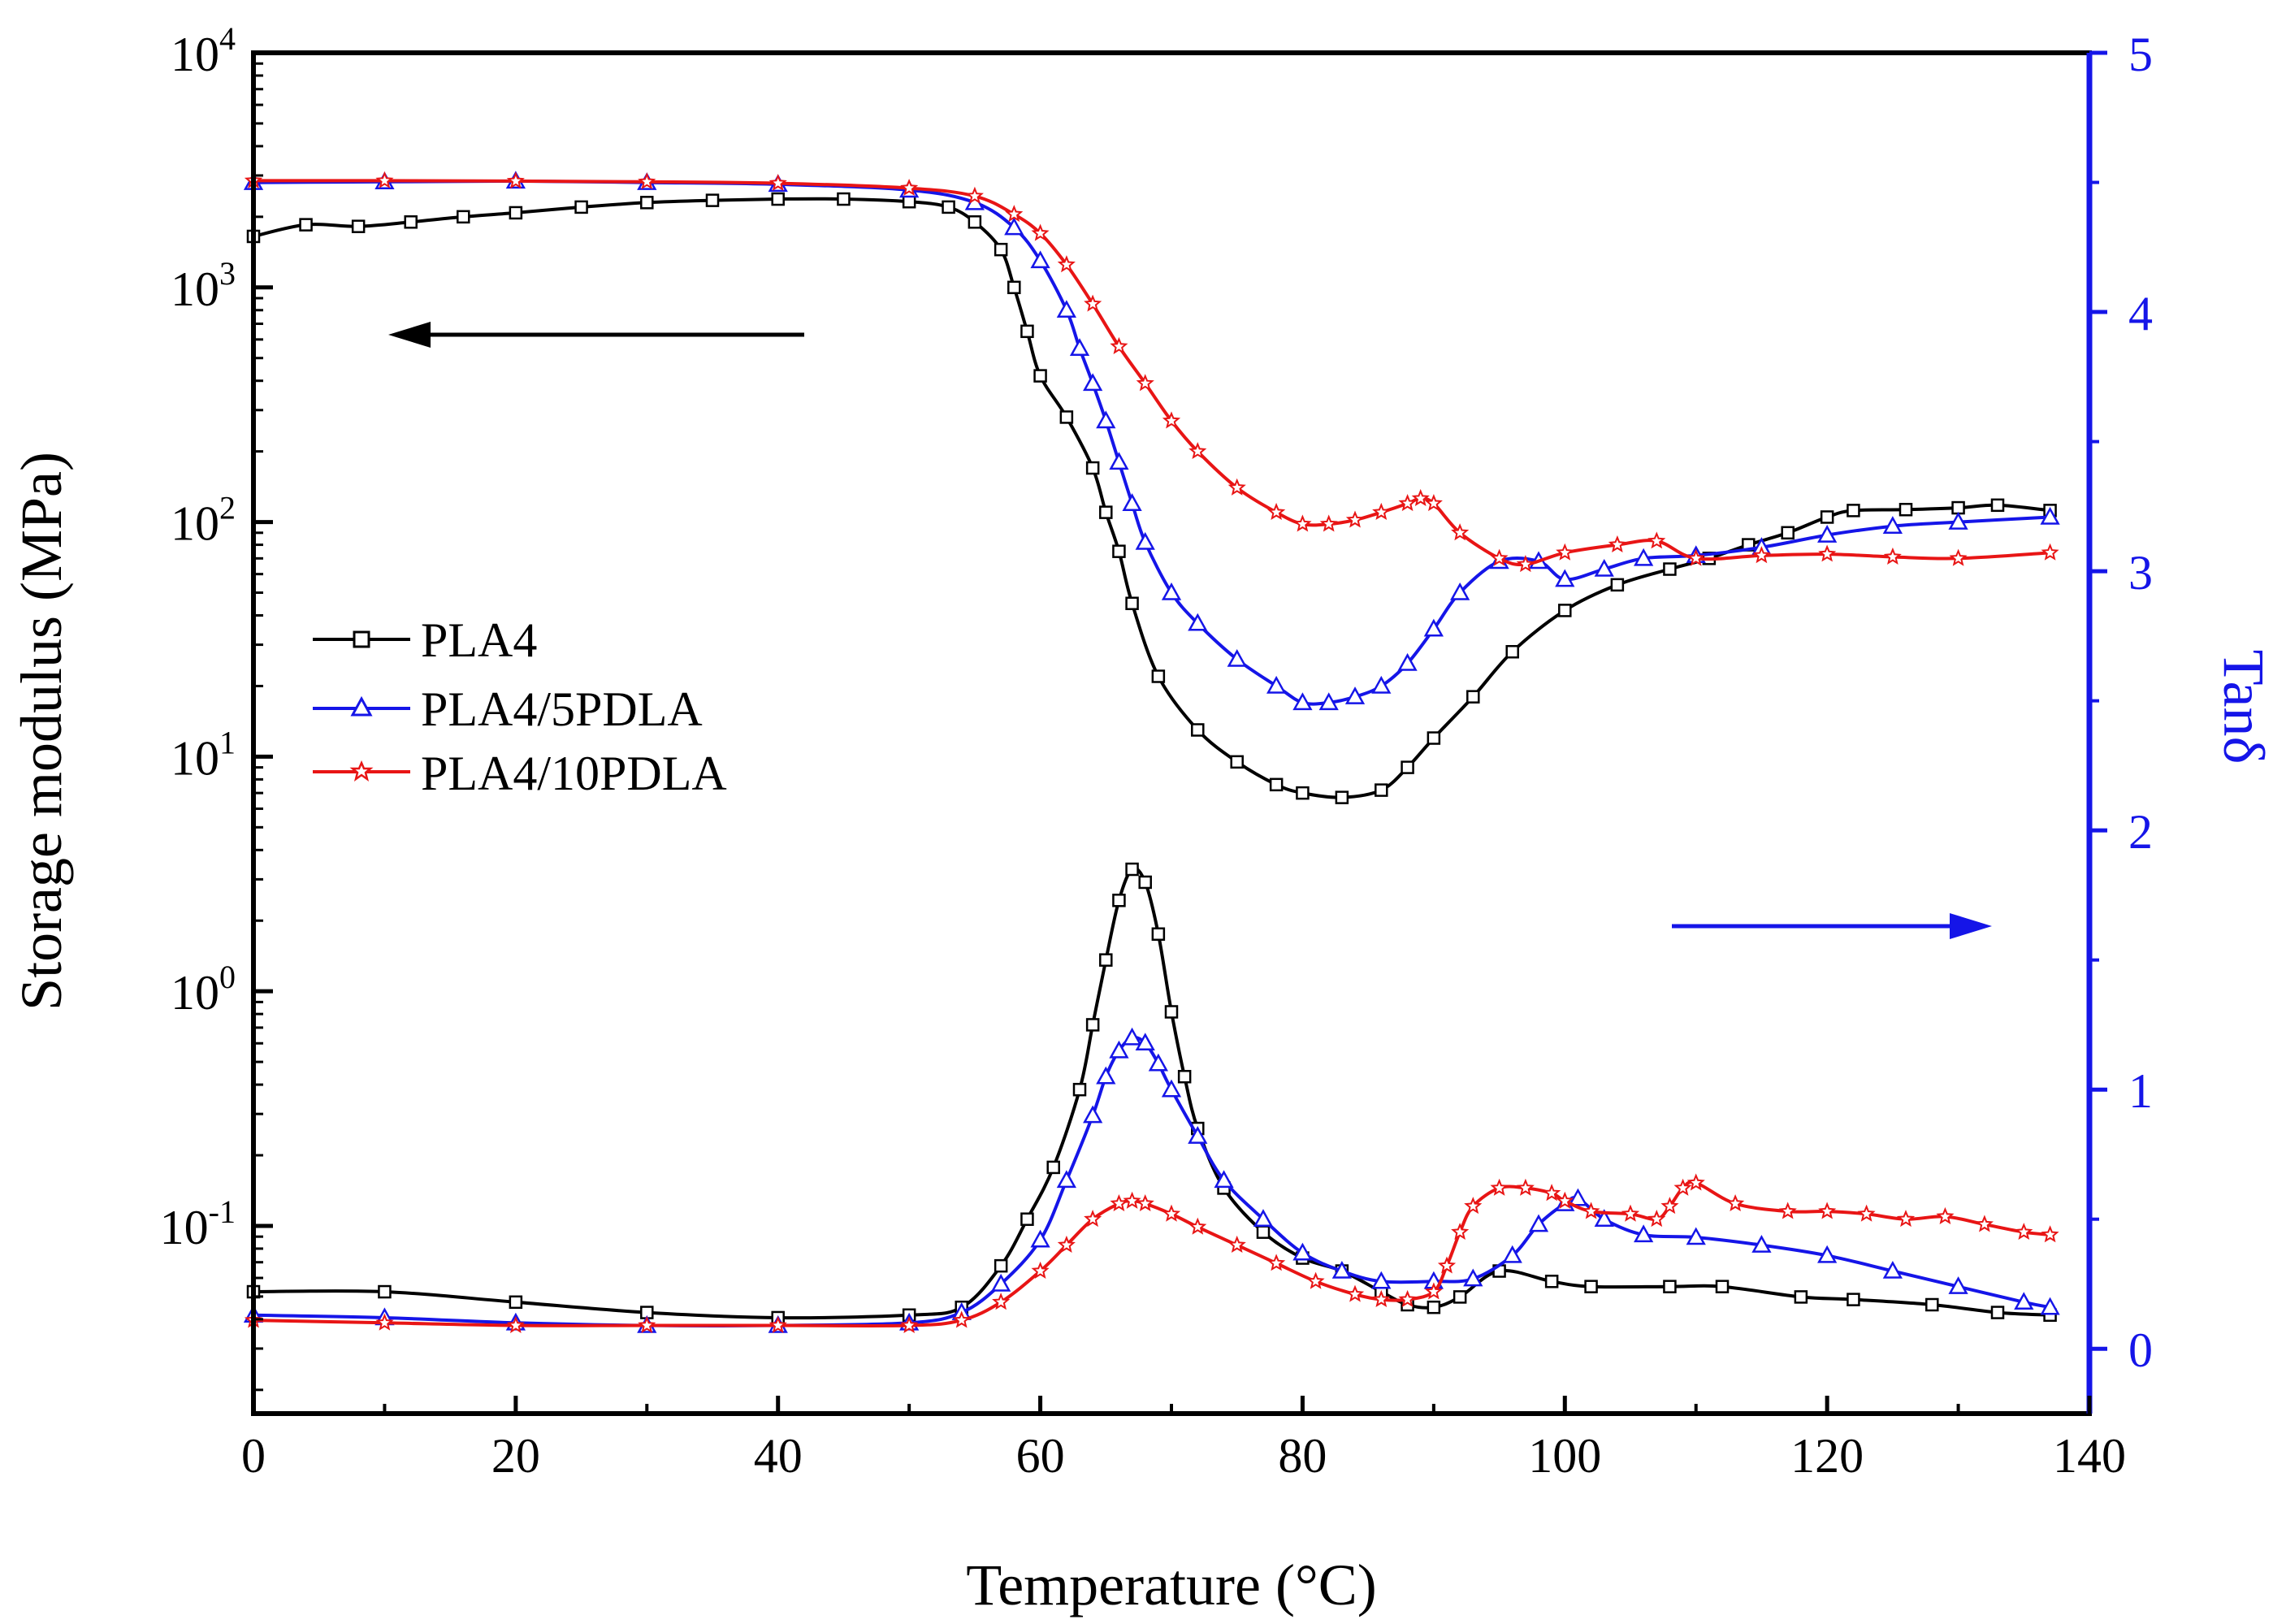 This screenshot has height=1624, width=2273. I want to click on x-tick-label: 140, so click(2089, 1456).